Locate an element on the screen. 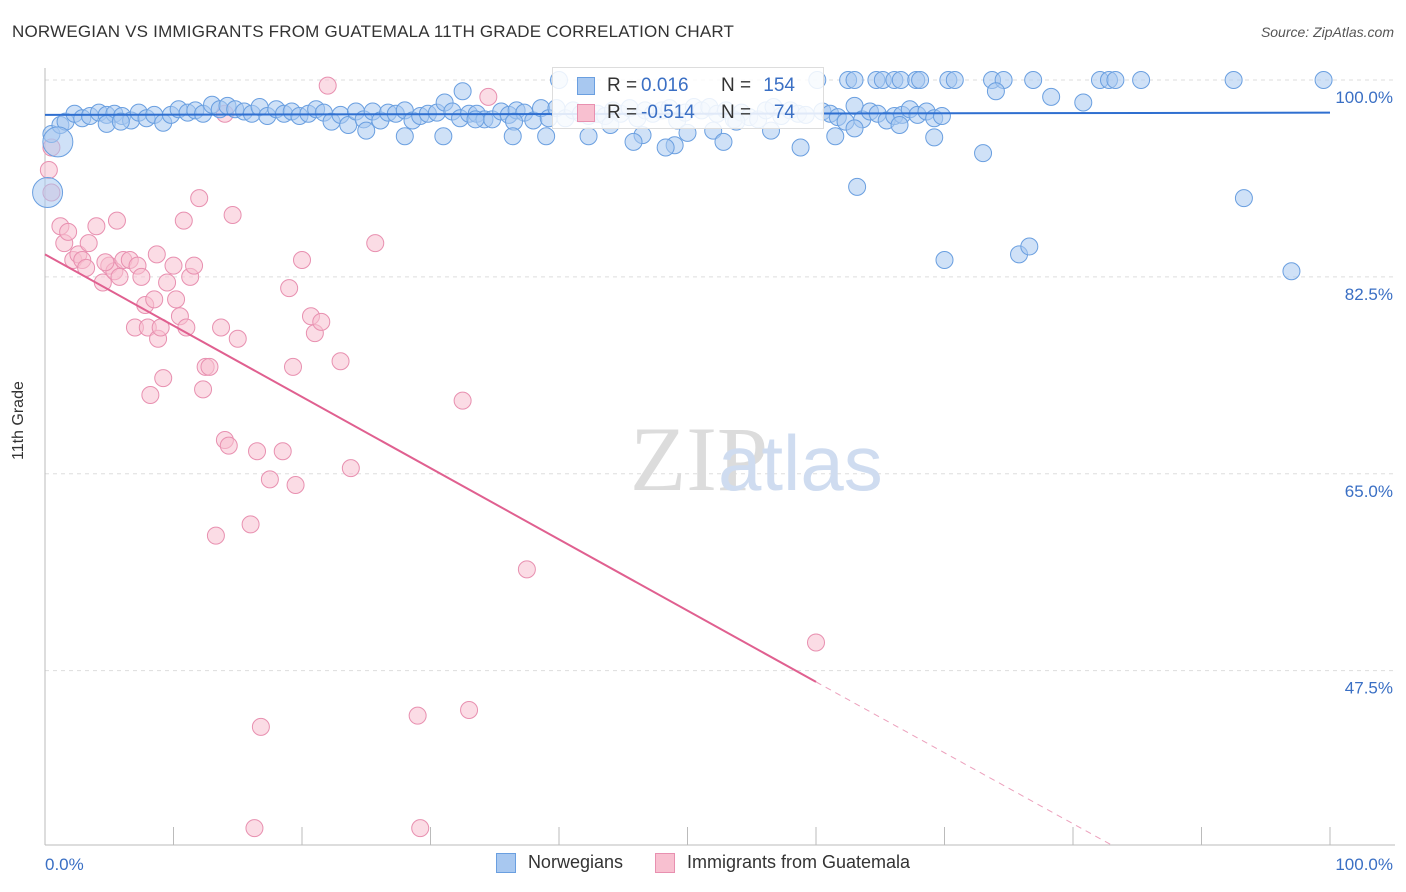 Image resolution: width=1406 pixels, height=892 pixels. legend-row-norwegians: R = 0.016 N = 154 is located at coordinates (686, 86).